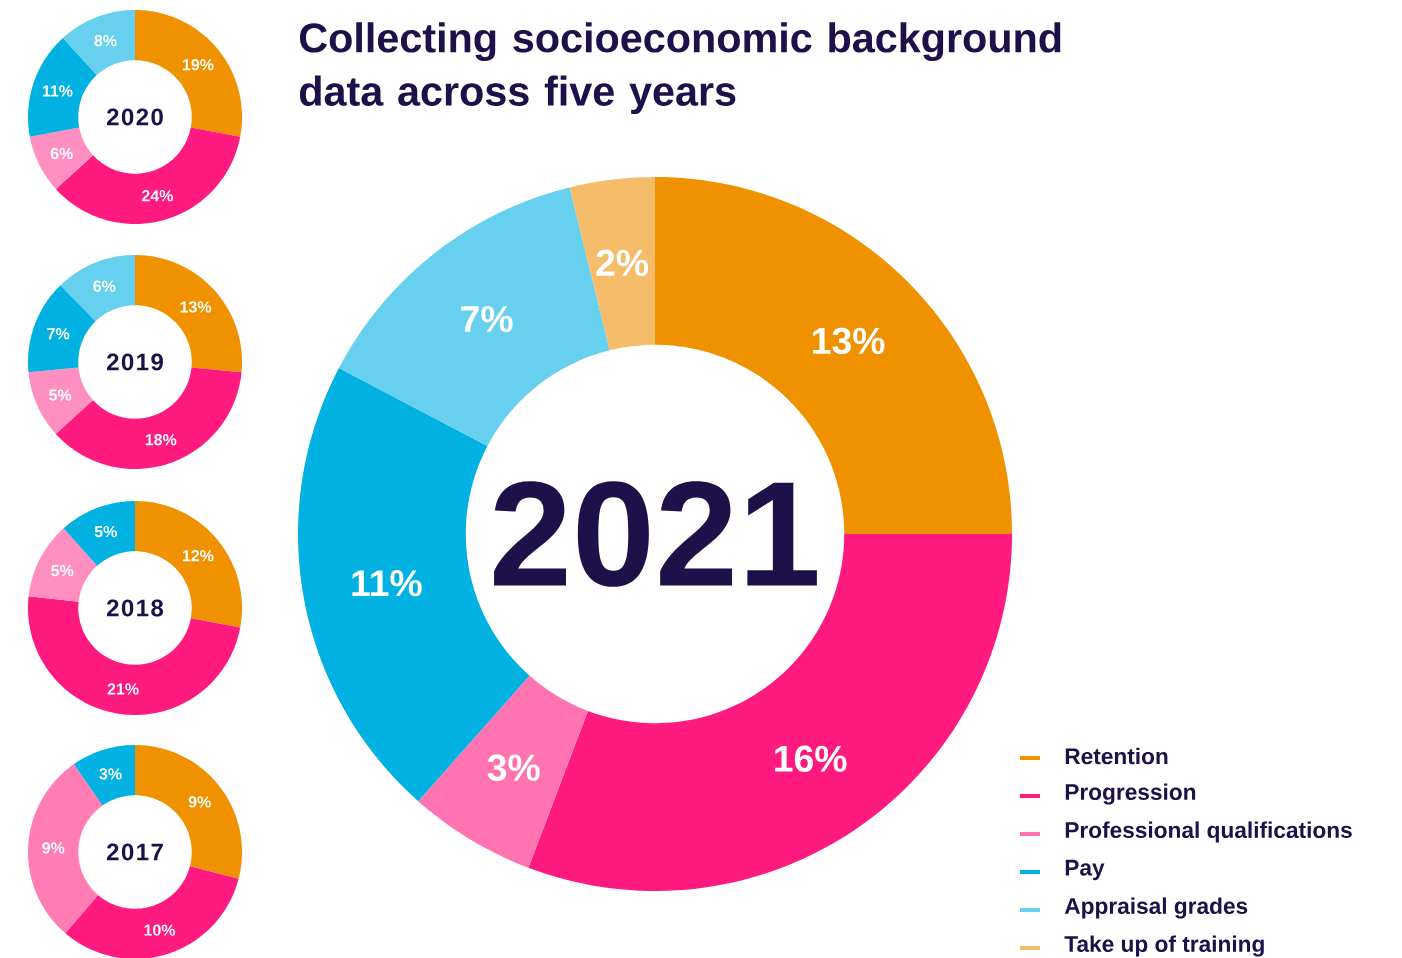 The image size is (1402, 958). Describe the element at coordinates (161, 440) in the screenshot. I see `data-label: 18%` at that location.